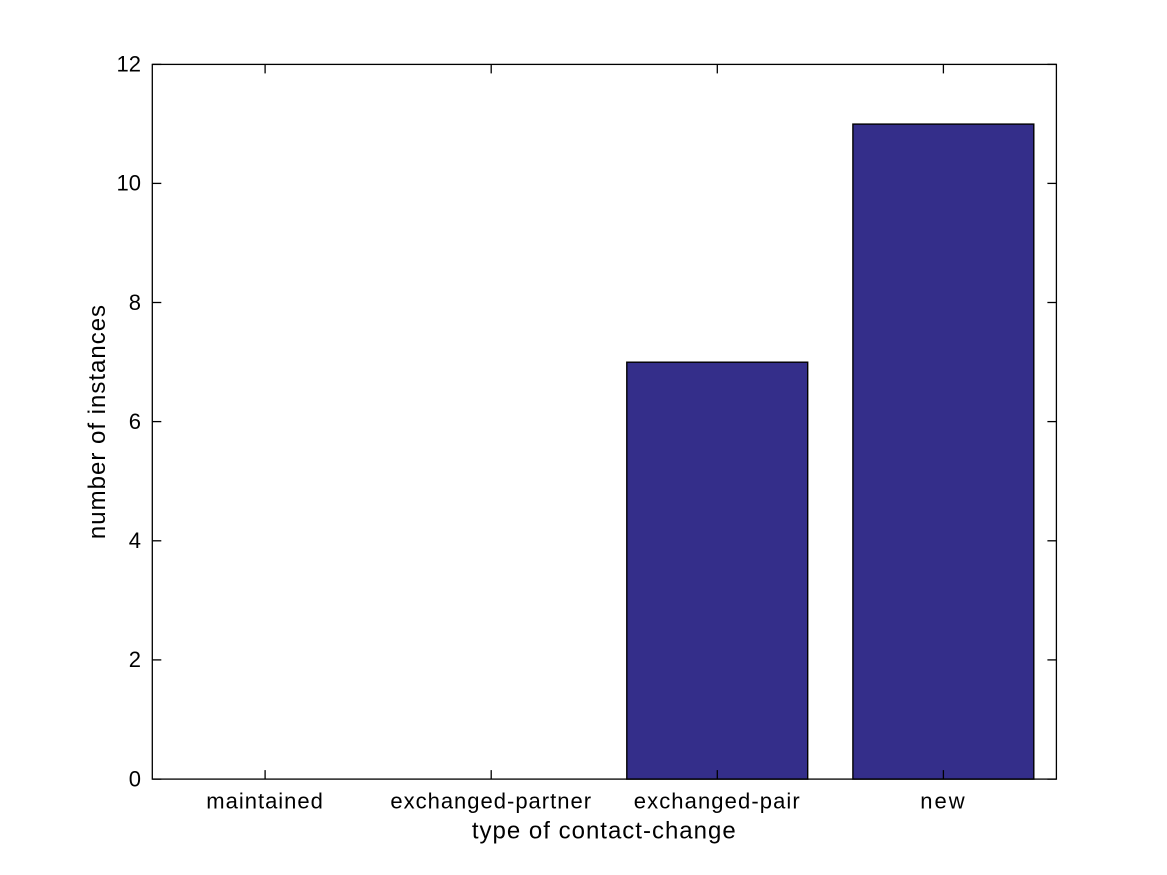 The width and height of the screenshot is (1167, 875). What do you see at coordinates (135, 421) in the screenshot?
I see `svg-text: 6` at bounding box center [135, 421].